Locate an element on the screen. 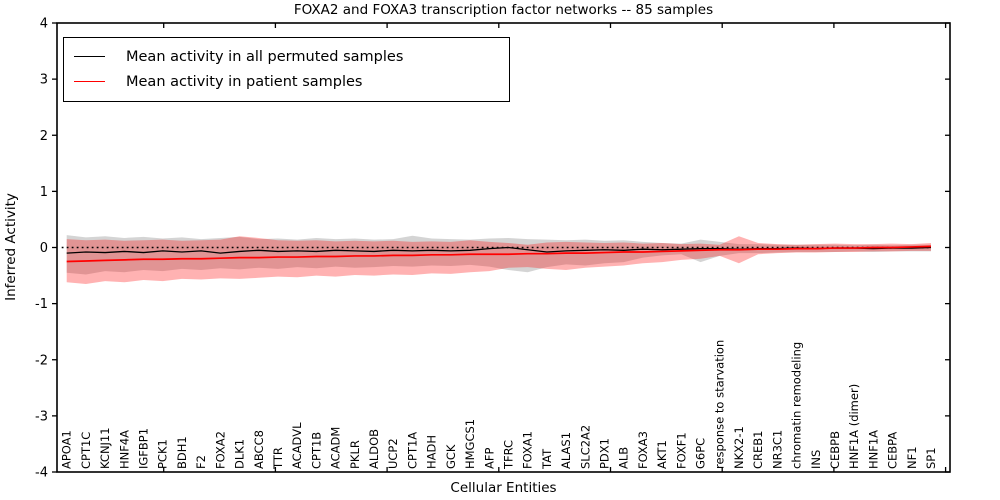 The height and width of the screenshot is (500, 1000). x-category-label: chromatin remodeling is located at coordinates (797, 405).